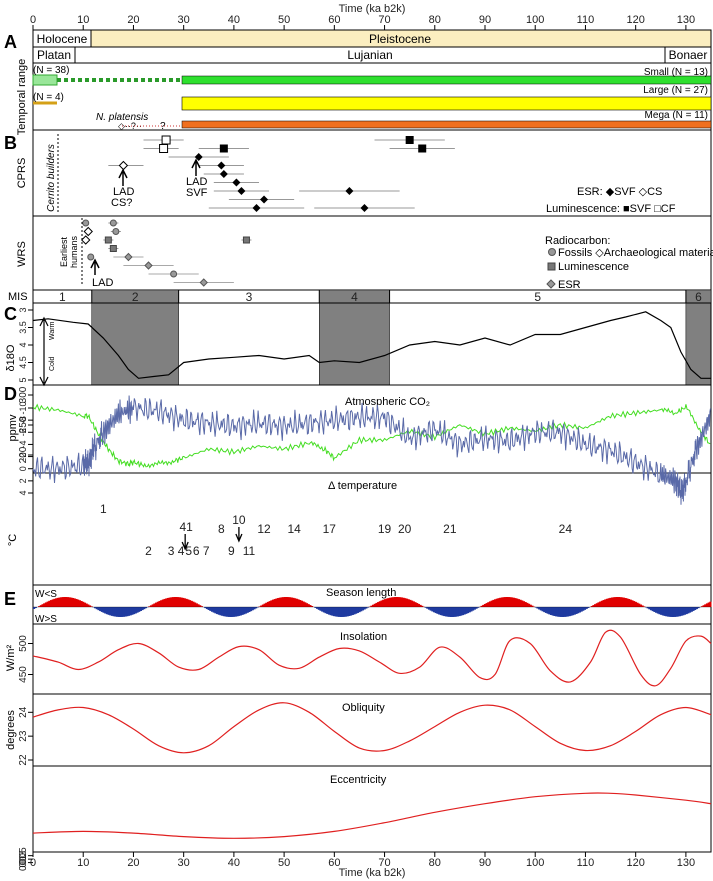  What do you see at coordinates (23, 432) in the screenshot?
I see `temp-tick-label: -6` at bounding box center [23, 432].